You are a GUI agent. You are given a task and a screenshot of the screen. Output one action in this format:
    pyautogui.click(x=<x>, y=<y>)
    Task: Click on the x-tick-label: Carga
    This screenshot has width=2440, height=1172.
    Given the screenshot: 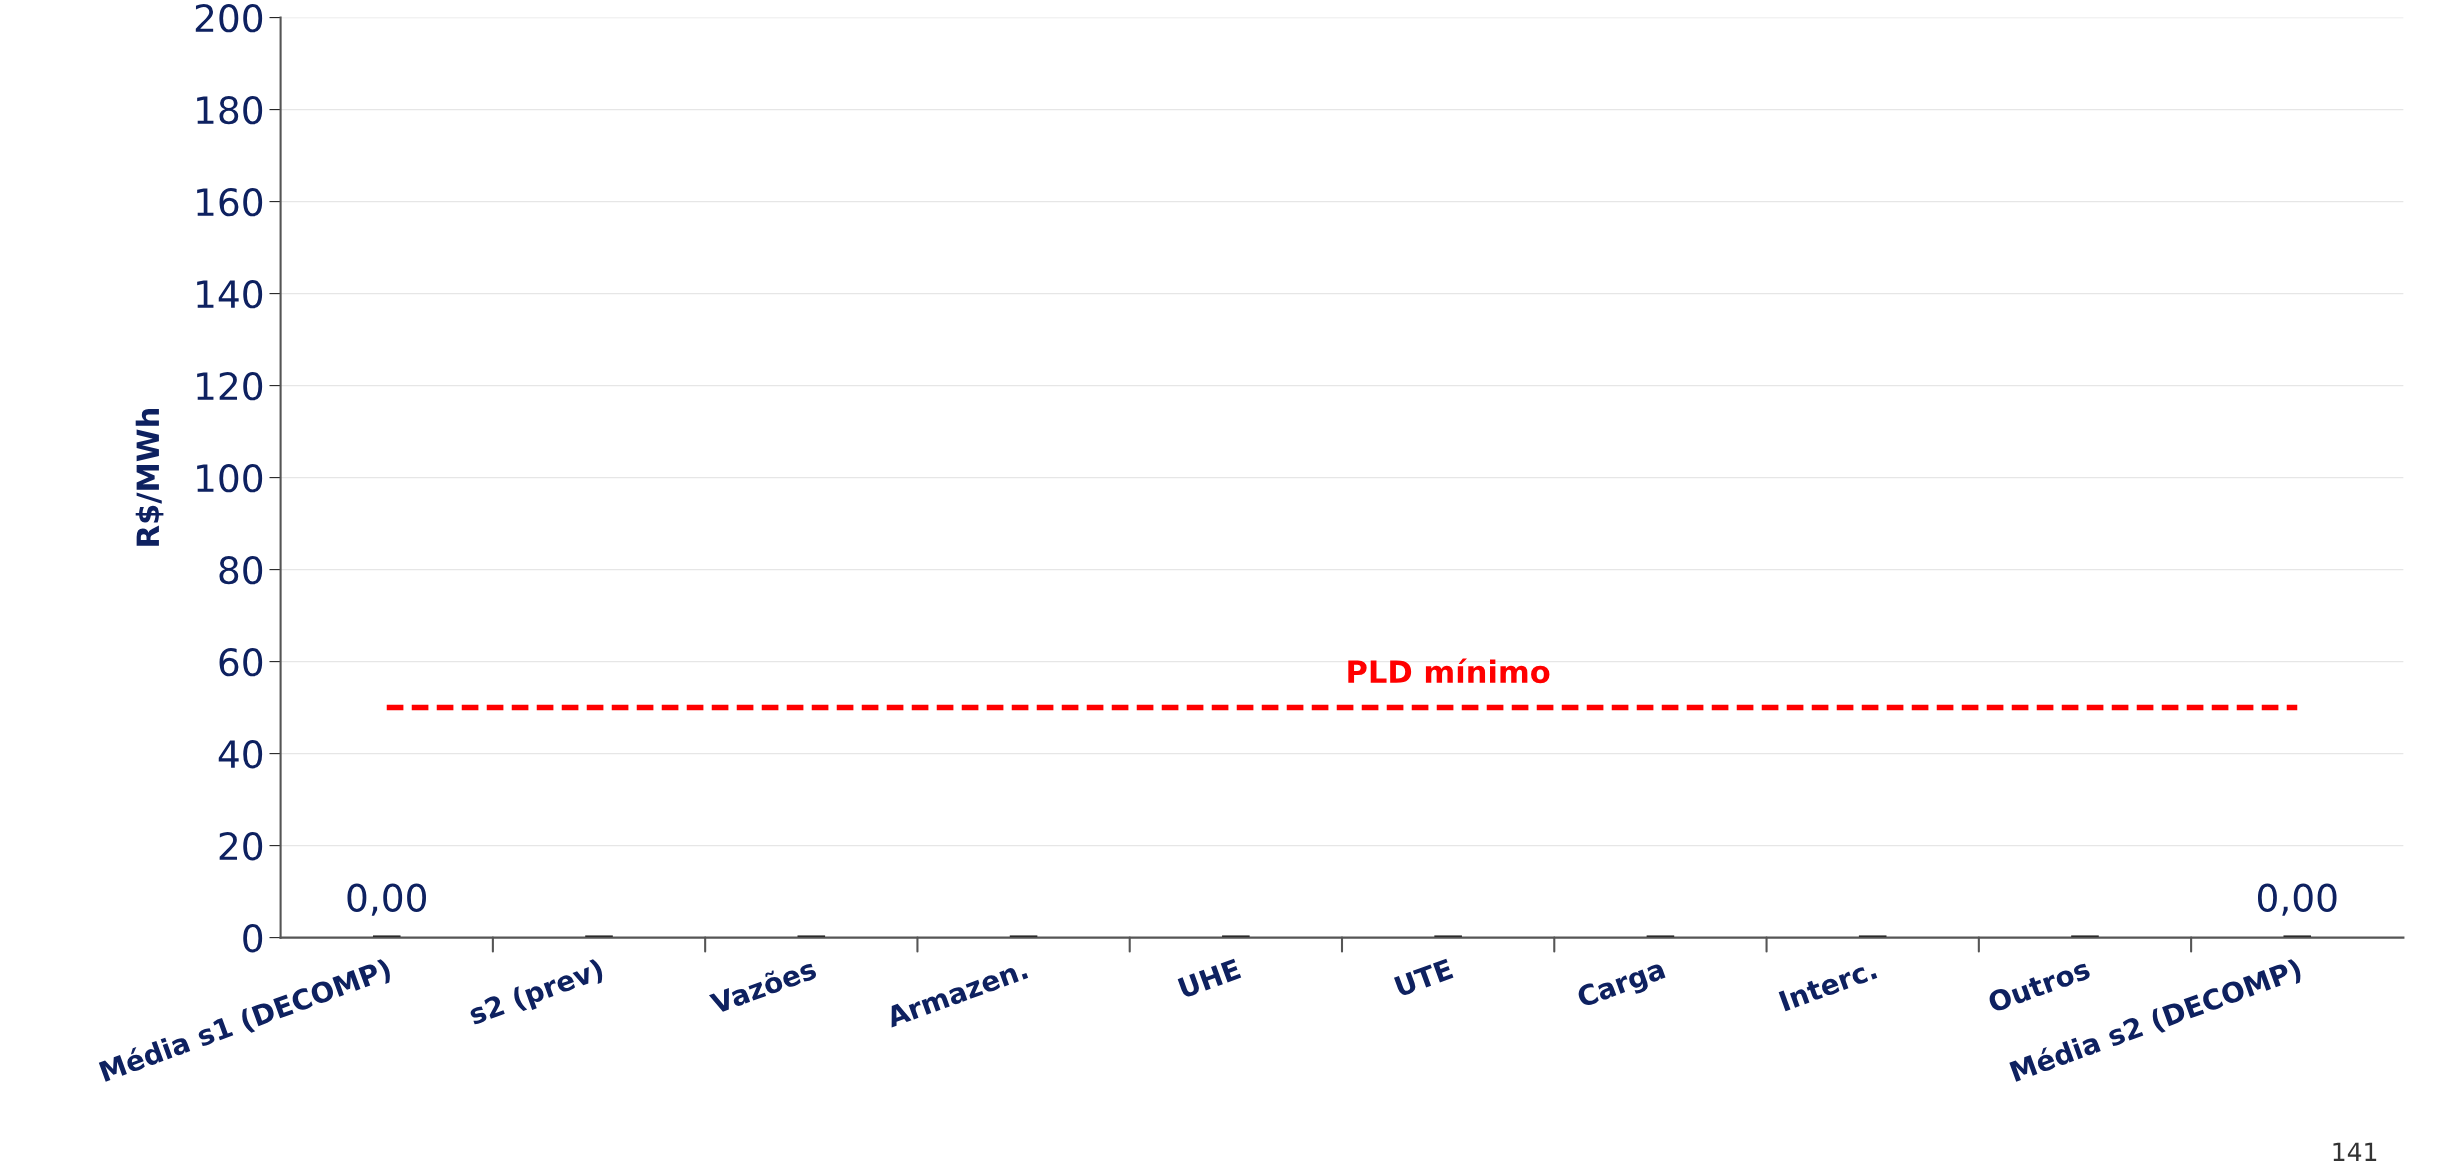 What is the action you would take?
    pyautogui.click(x=1621, y=986)
    